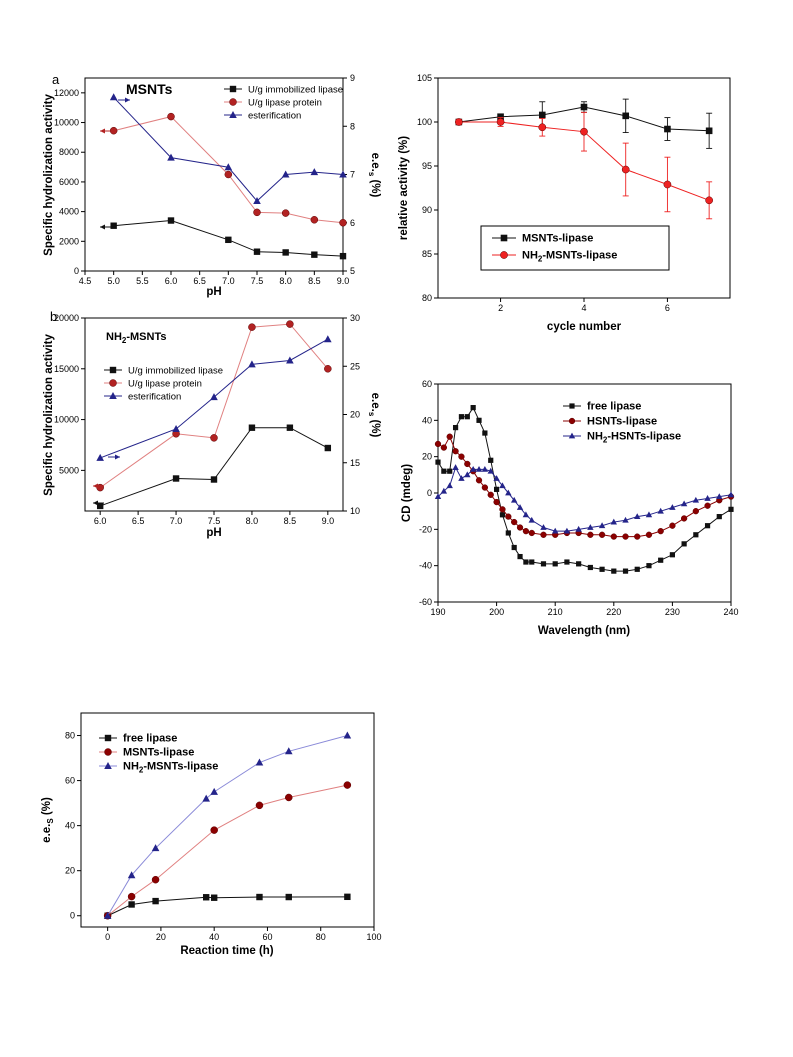 The image size is (793, 1057). What do you see at coordinates (427, 384) in the screenshot?
I see `panel-d-y-tick-label: 60` at bounding box center [427, 384].